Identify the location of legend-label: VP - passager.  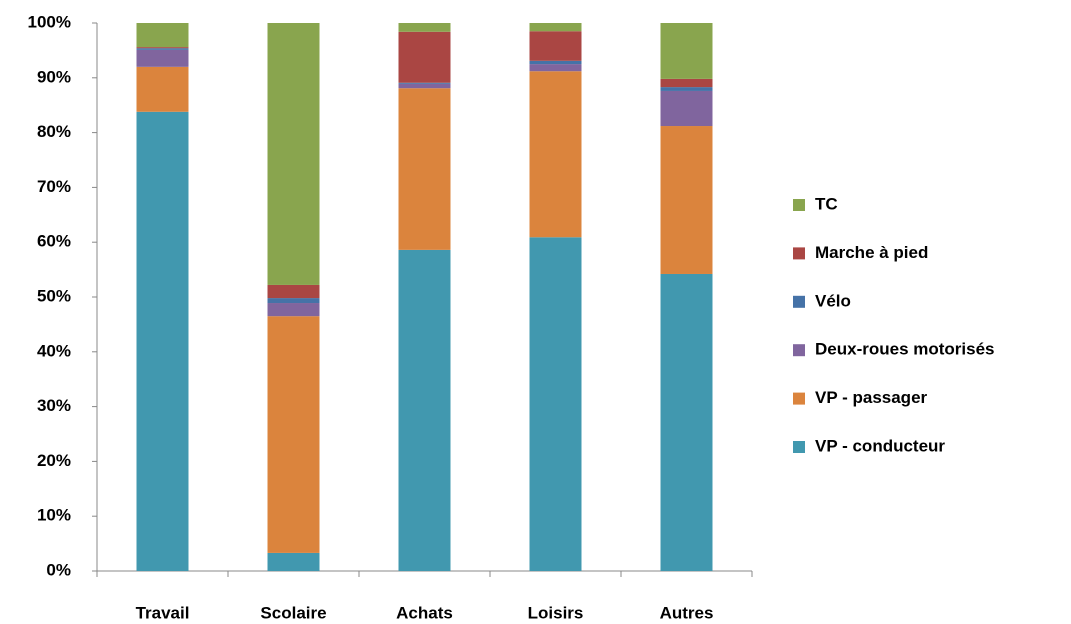
(871, 397).